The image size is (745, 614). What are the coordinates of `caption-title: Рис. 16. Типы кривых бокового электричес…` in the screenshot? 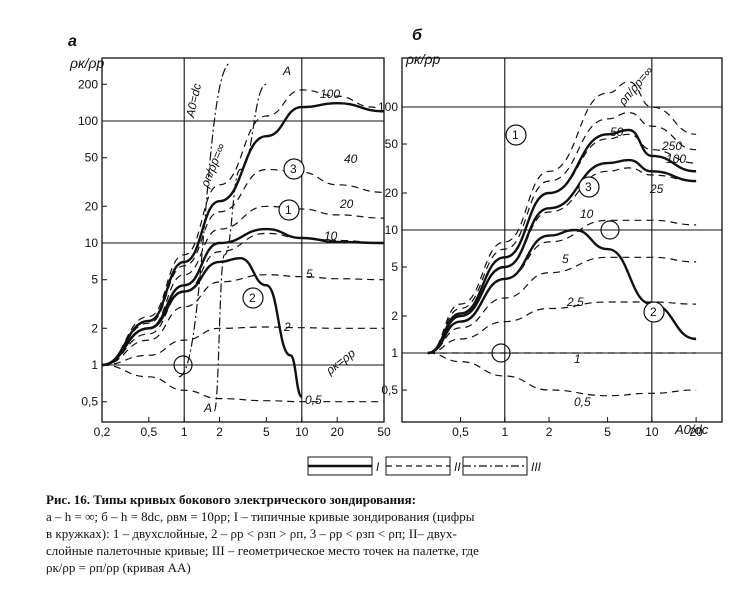 It's located at (231, 499).